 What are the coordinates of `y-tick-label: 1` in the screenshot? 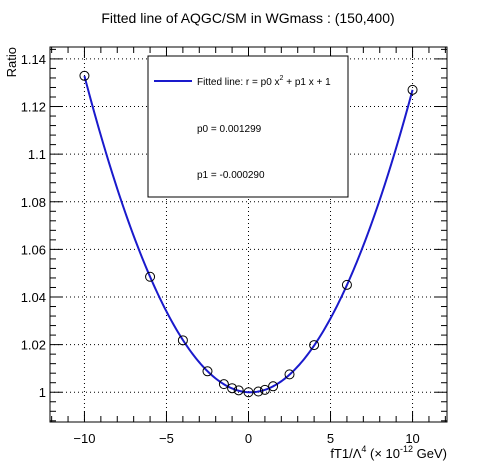 It's located at (42, 392).